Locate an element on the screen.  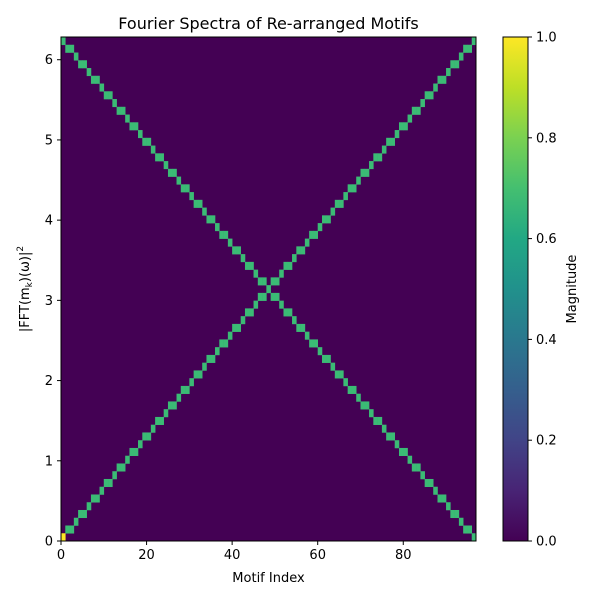
y-tick-label: 2 is located at coordinates (49, 381).